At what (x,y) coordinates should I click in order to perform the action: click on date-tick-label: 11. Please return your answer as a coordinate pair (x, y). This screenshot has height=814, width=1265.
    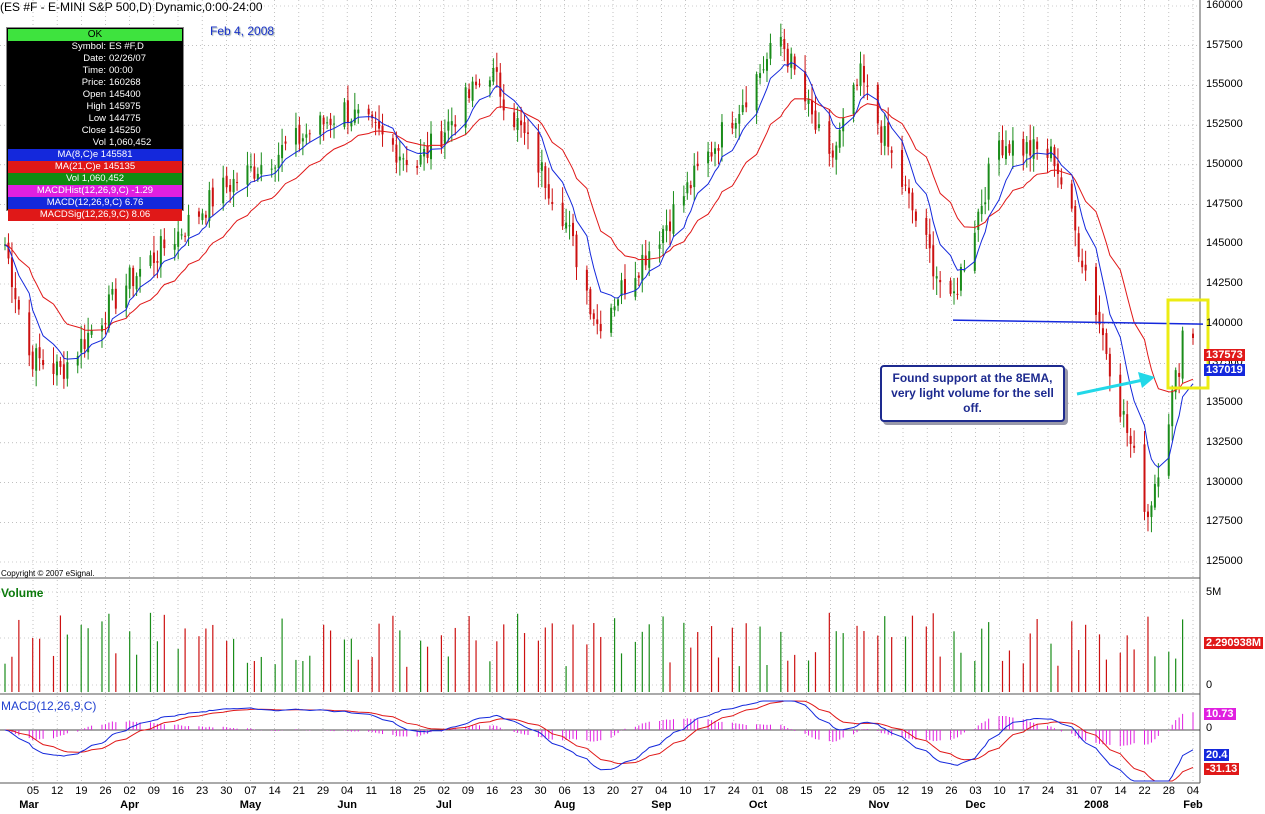
    Looking at the image, I should click on (371, 791).